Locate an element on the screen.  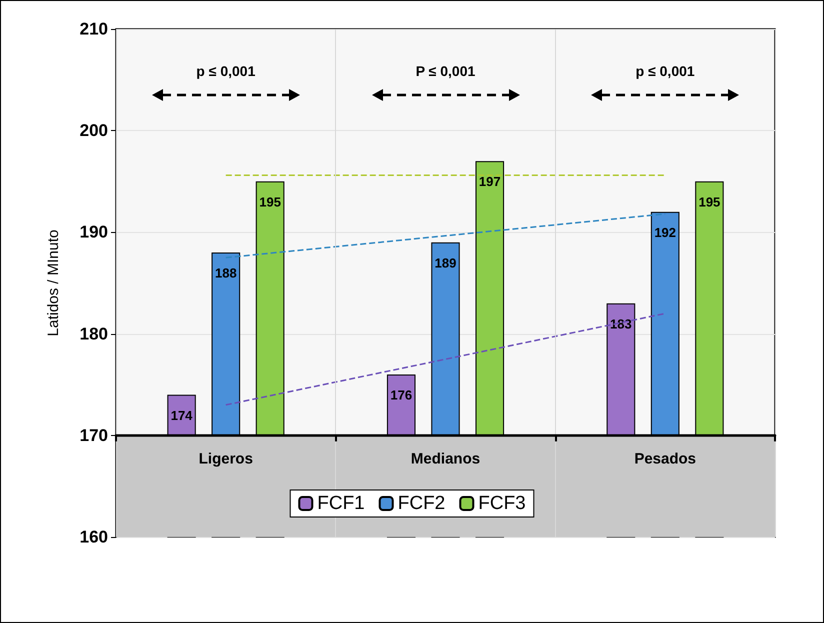
data-label: 197 is located at coordinates (489, 182).